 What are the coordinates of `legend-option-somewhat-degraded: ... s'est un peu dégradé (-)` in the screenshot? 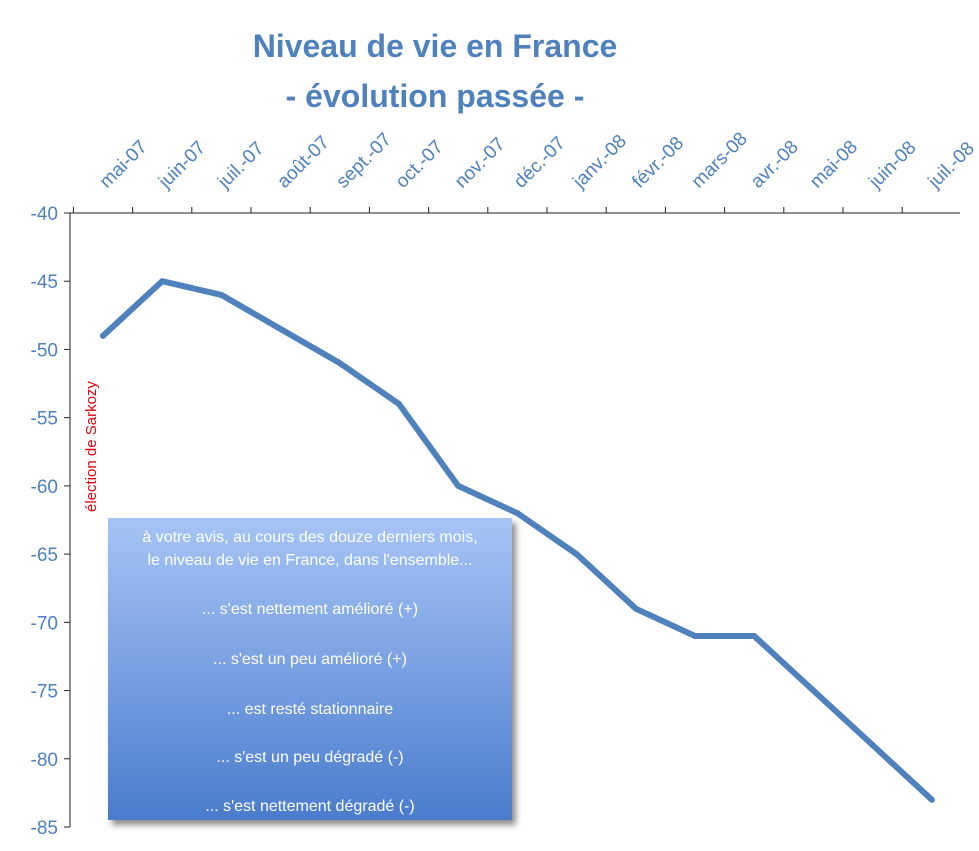 It's located at (310, 757).